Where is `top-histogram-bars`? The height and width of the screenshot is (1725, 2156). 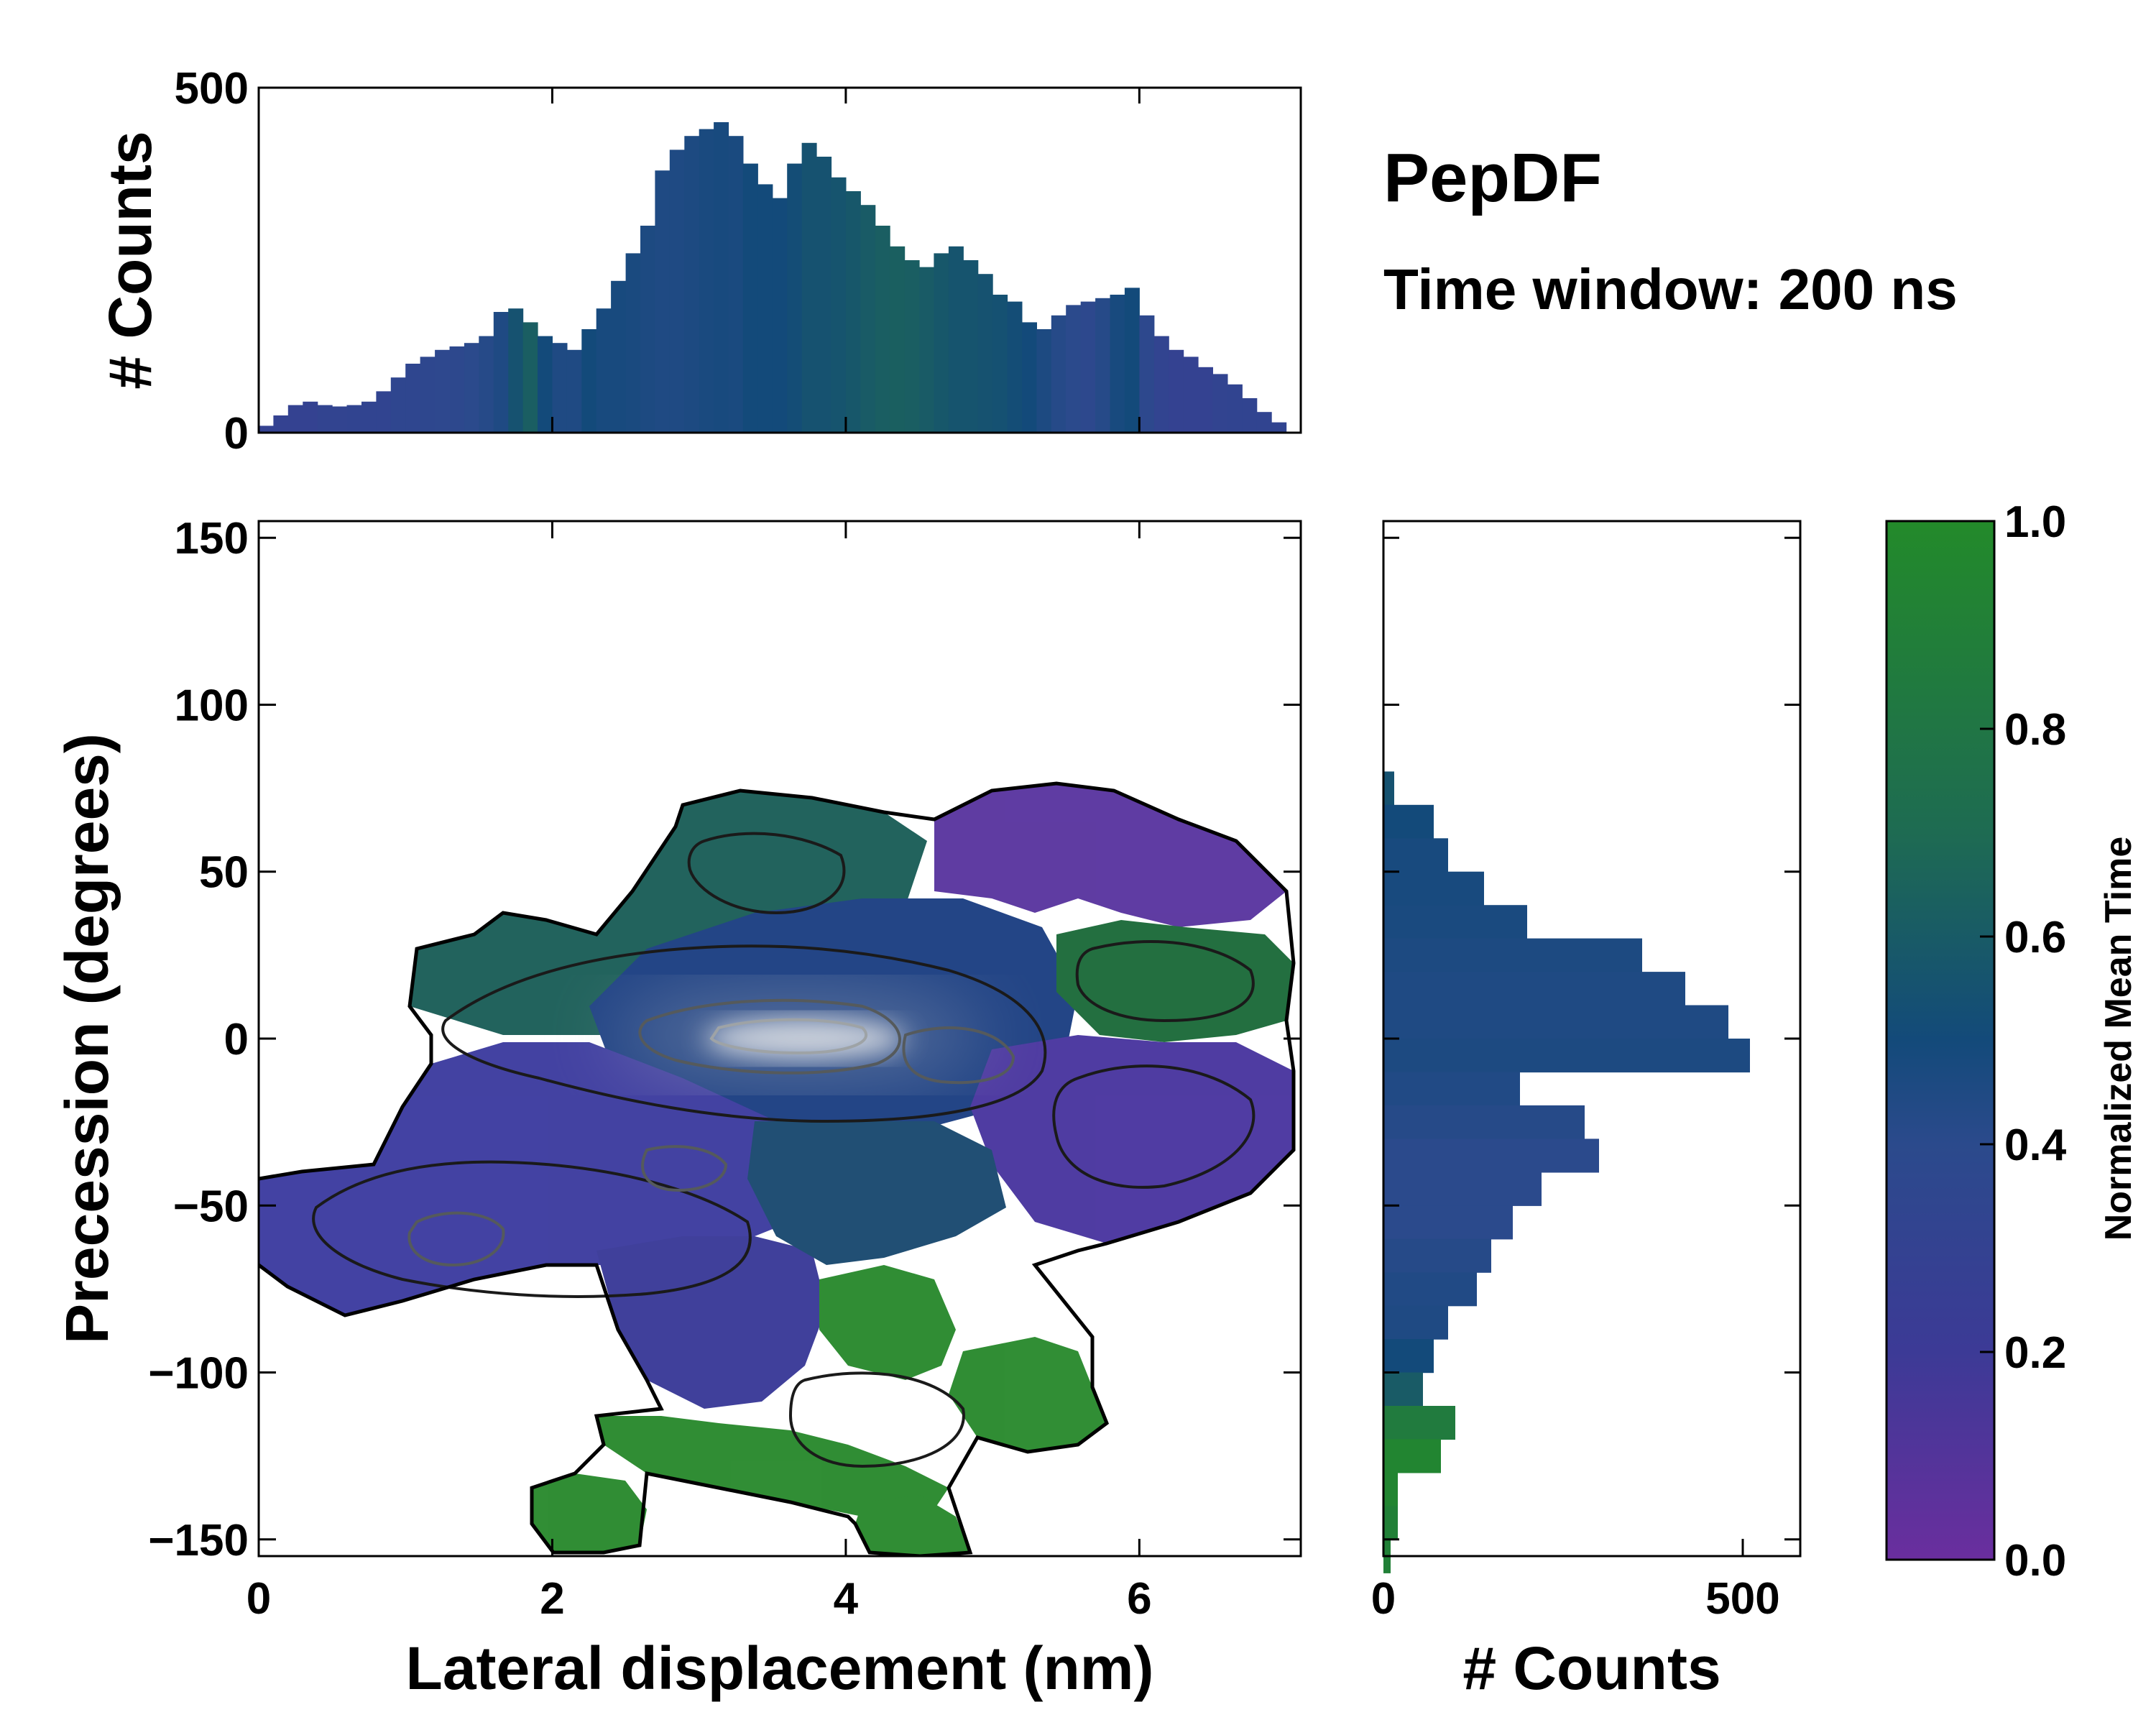
top-histogram-bars is located at coordinates (773, 277).